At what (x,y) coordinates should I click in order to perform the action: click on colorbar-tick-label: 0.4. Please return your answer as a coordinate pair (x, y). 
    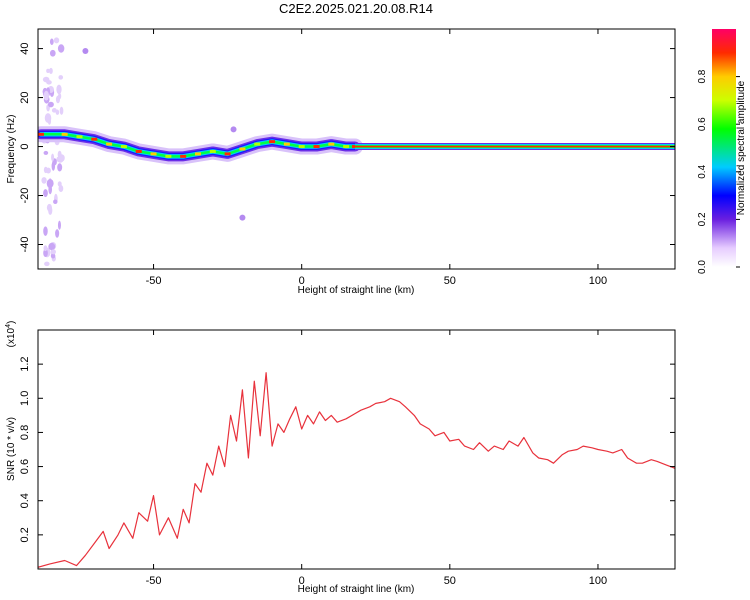
    Looking at the image, I should click on (702, 171).